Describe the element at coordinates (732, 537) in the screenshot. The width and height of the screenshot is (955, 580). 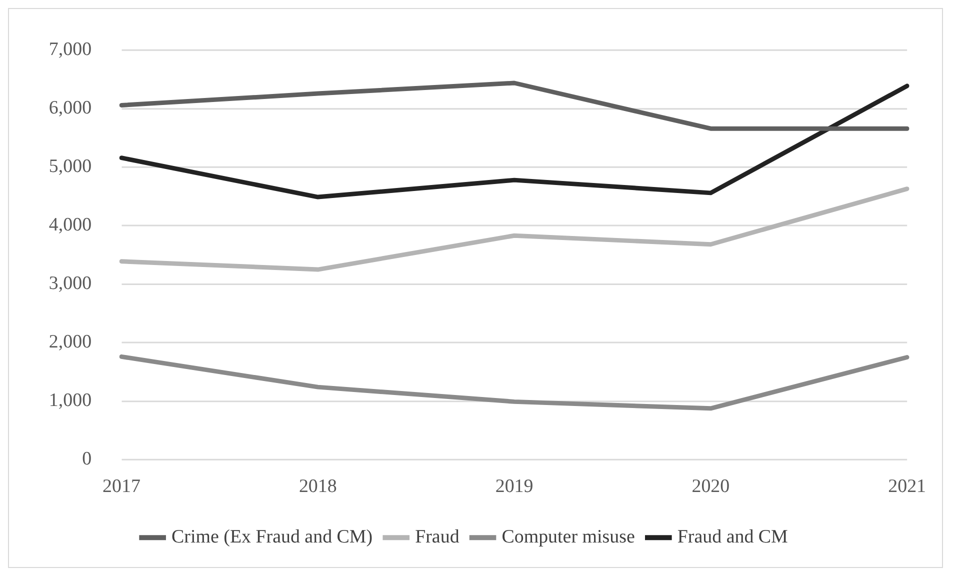
I see `legend-label: Fraud and CM` at that location.